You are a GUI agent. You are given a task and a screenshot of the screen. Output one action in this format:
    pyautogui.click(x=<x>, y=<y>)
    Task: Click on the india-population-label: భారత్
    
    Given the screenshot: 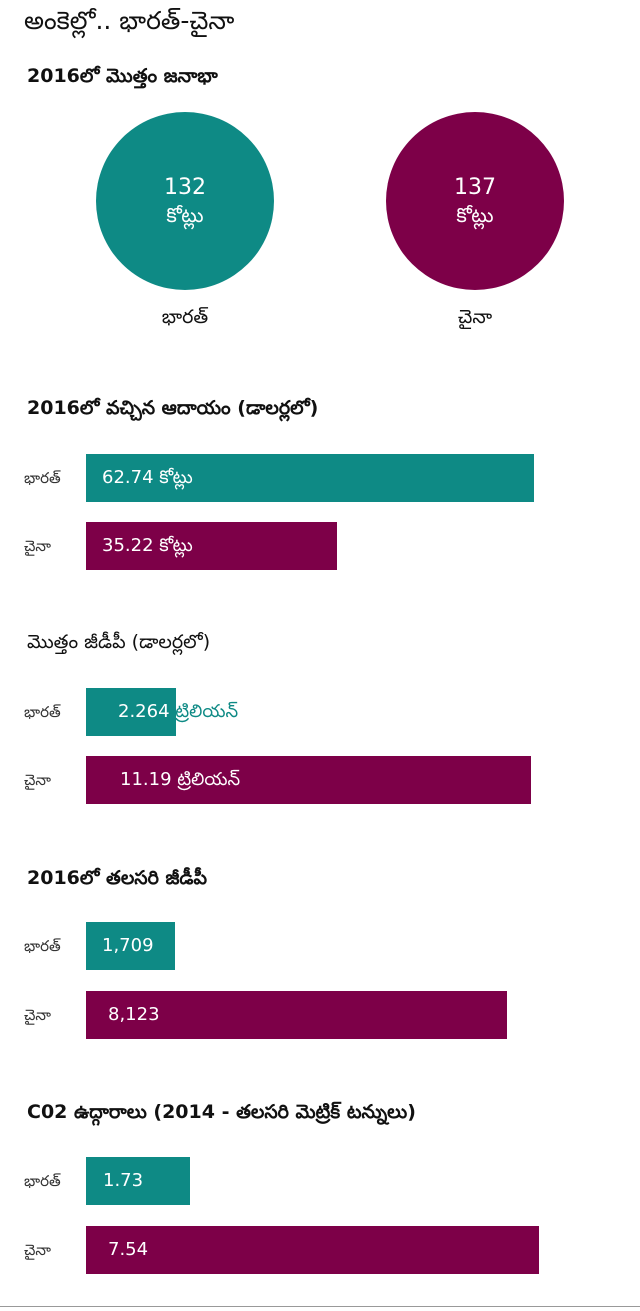 What is the action you would take?
    pyautogui.click(x=185, y=317)
    